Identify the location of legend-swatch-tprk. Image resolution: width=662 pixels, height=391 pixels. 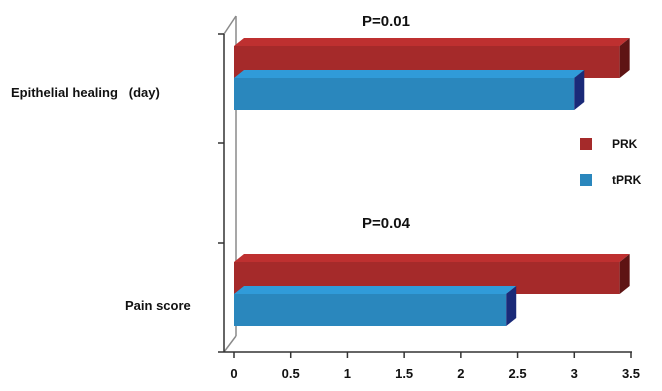
(586, 180).